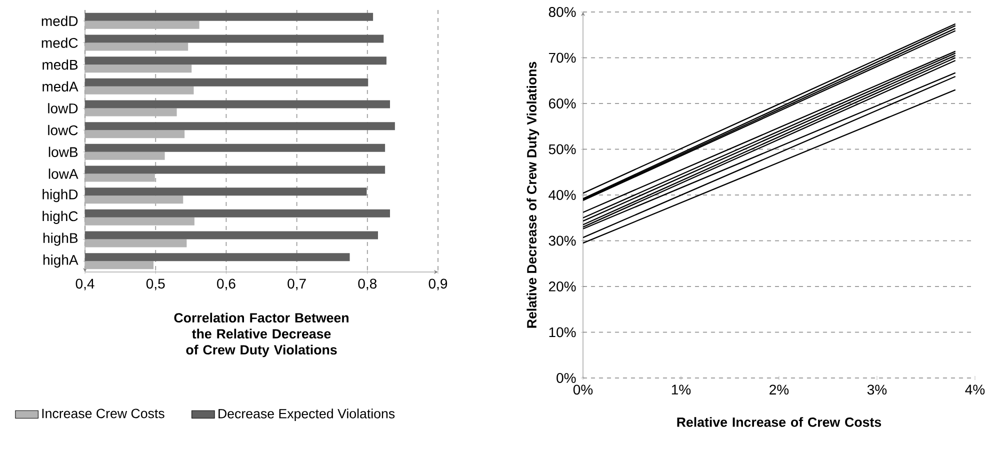 The width and height of the screenshot is (997, 464). Describe the element at coordinates (60, 43) in the screenshot. I see `y-tick-label: medC` at that location.